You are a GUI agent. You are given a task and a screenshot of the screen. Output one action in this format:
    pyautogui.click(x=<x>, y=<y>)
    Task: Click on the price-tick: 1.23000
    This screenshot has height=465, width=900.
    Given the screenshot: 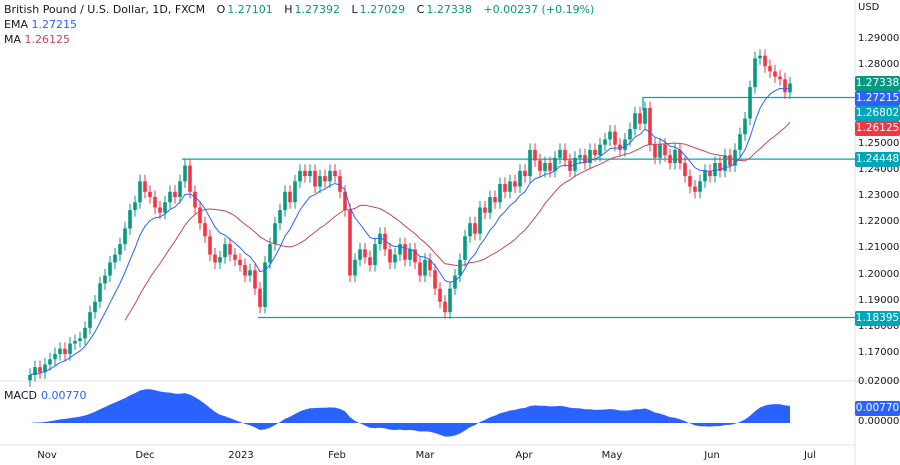 What is the action you would take?
    pyautogui.click(x=879, y=196)
    